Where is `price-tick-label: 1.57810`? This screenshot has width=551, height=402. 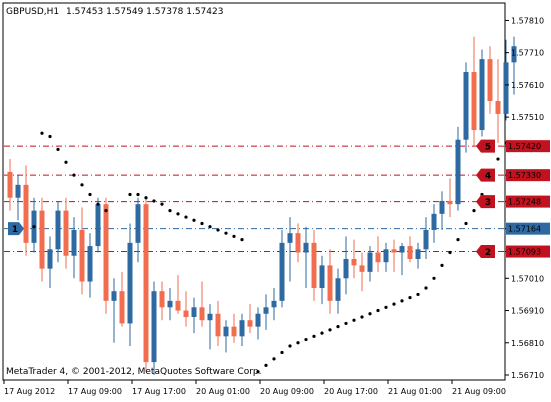
price-tick-label: 1.57810 is located at coordinates (527, 20).